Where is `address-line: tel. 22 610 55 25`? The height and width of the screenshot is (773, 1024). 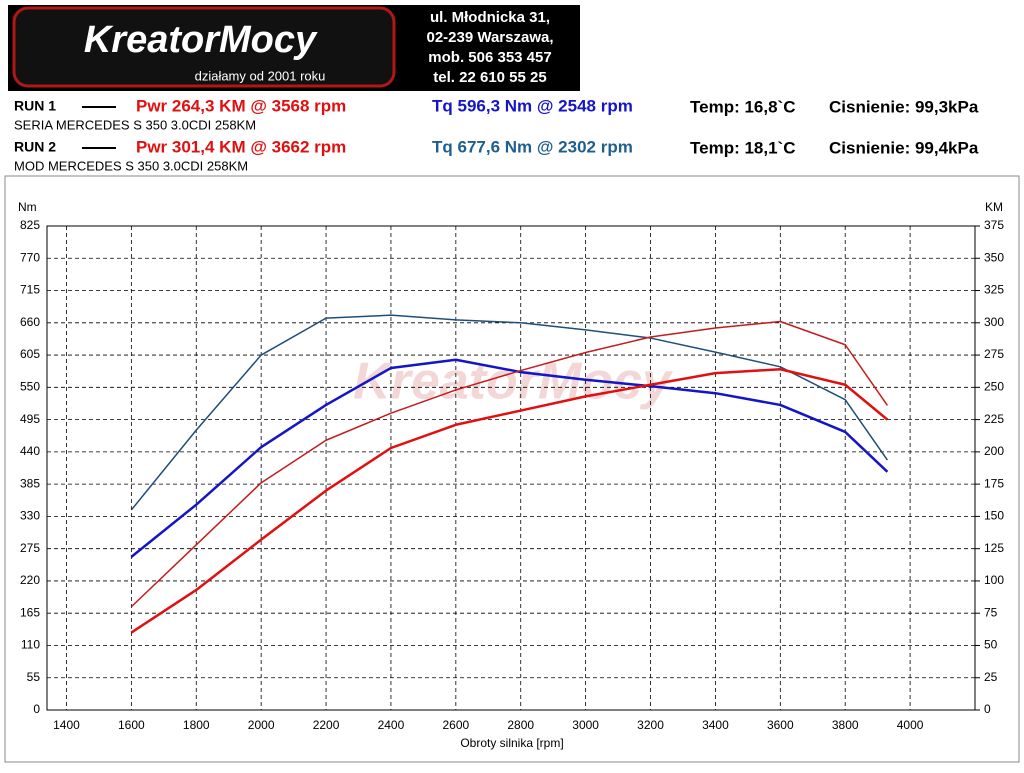
address-line: tel. 22 610 55 25 is located at coordinates (489, 77).